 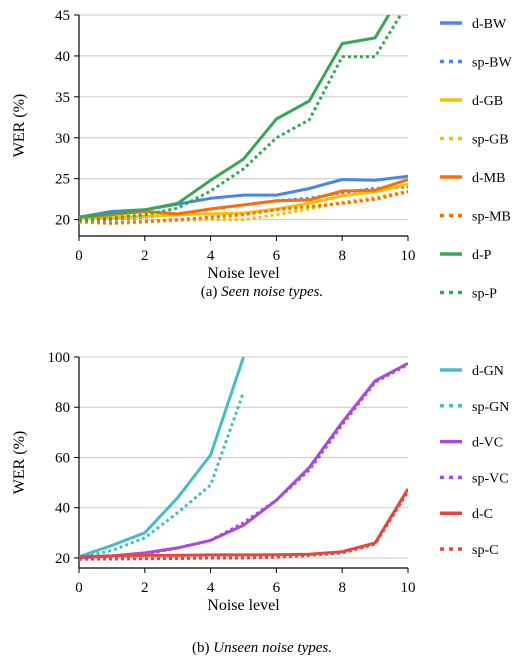 What do you see at coordinates (490, 140) in the screenshot?
I see `legend-label-sp-GB: sp-GB` at bounding box center [490, 140].